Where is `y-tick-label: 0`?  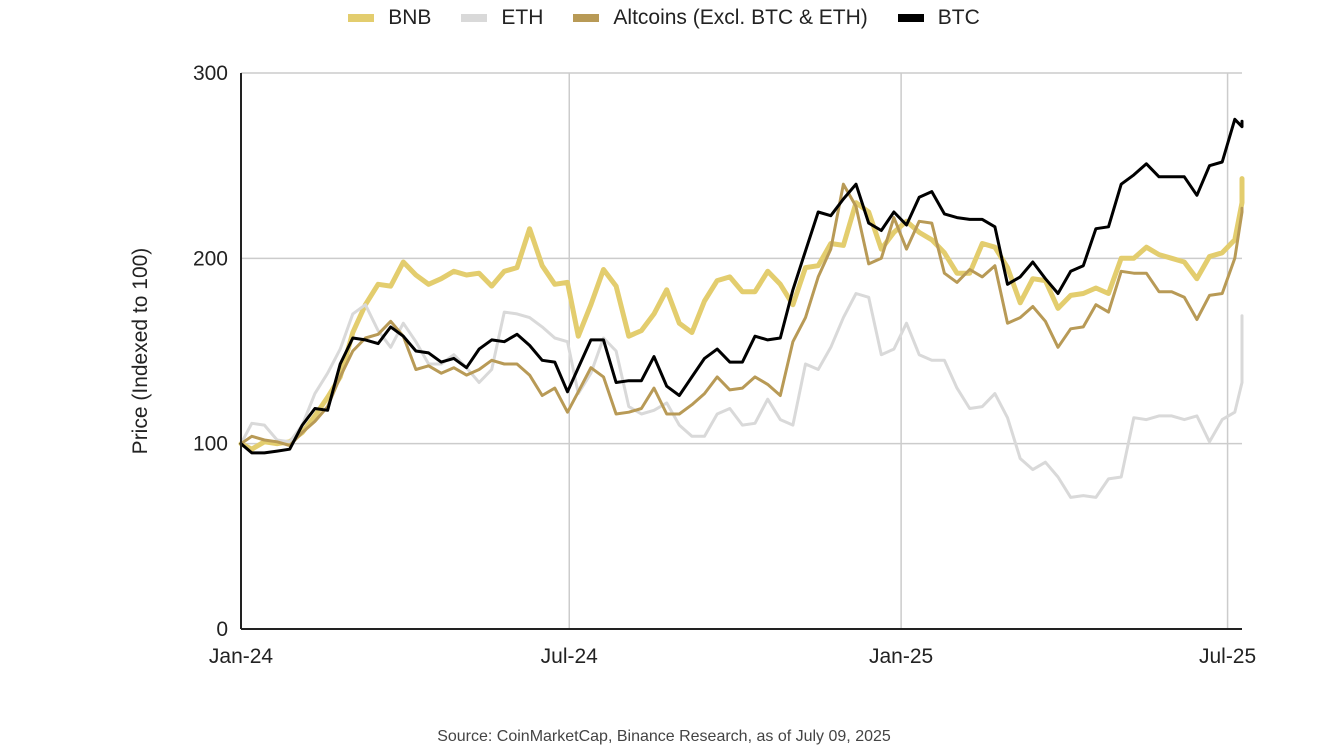
y-tick-label: 0 is located at coordinates (222, 629).